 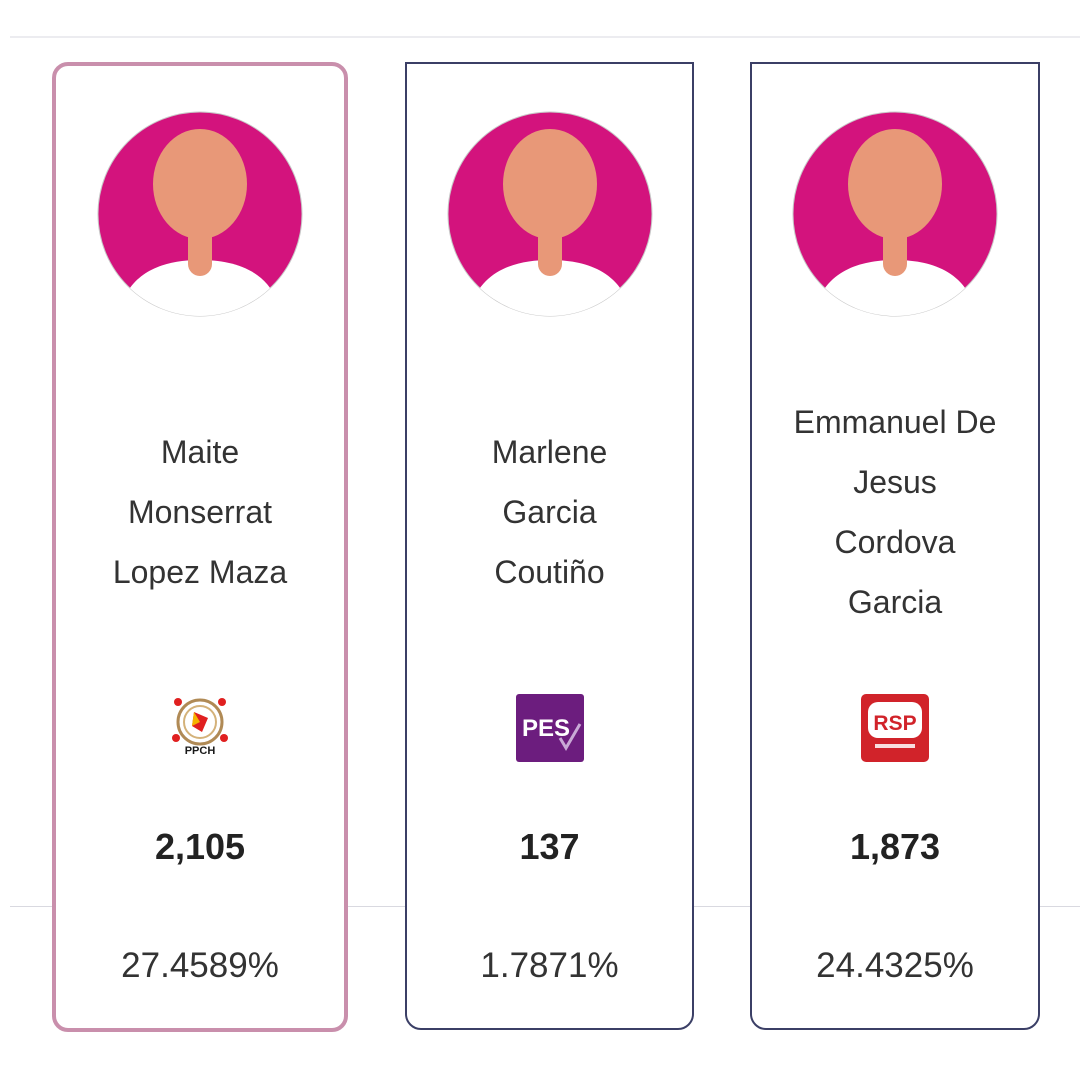 I want to click on name-line: Jesus, so click(x=895, y=482).